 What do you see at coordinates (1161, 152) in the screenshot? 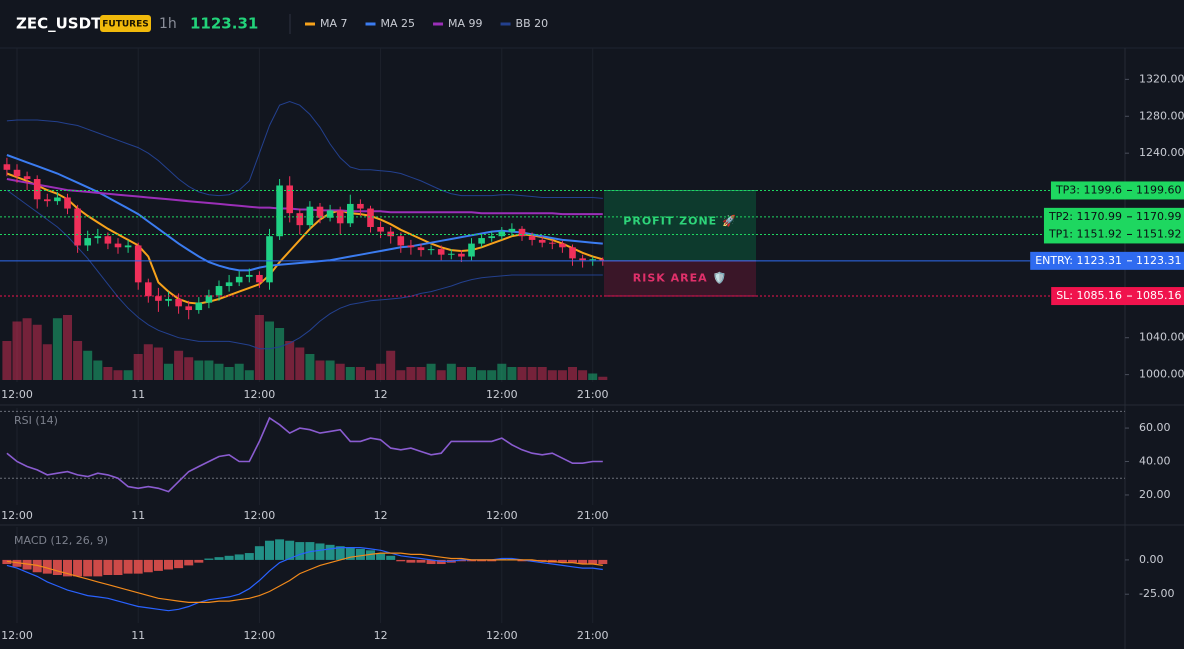
I see `y-tick-label: 1240.00` at bounding box center [1161, 152].